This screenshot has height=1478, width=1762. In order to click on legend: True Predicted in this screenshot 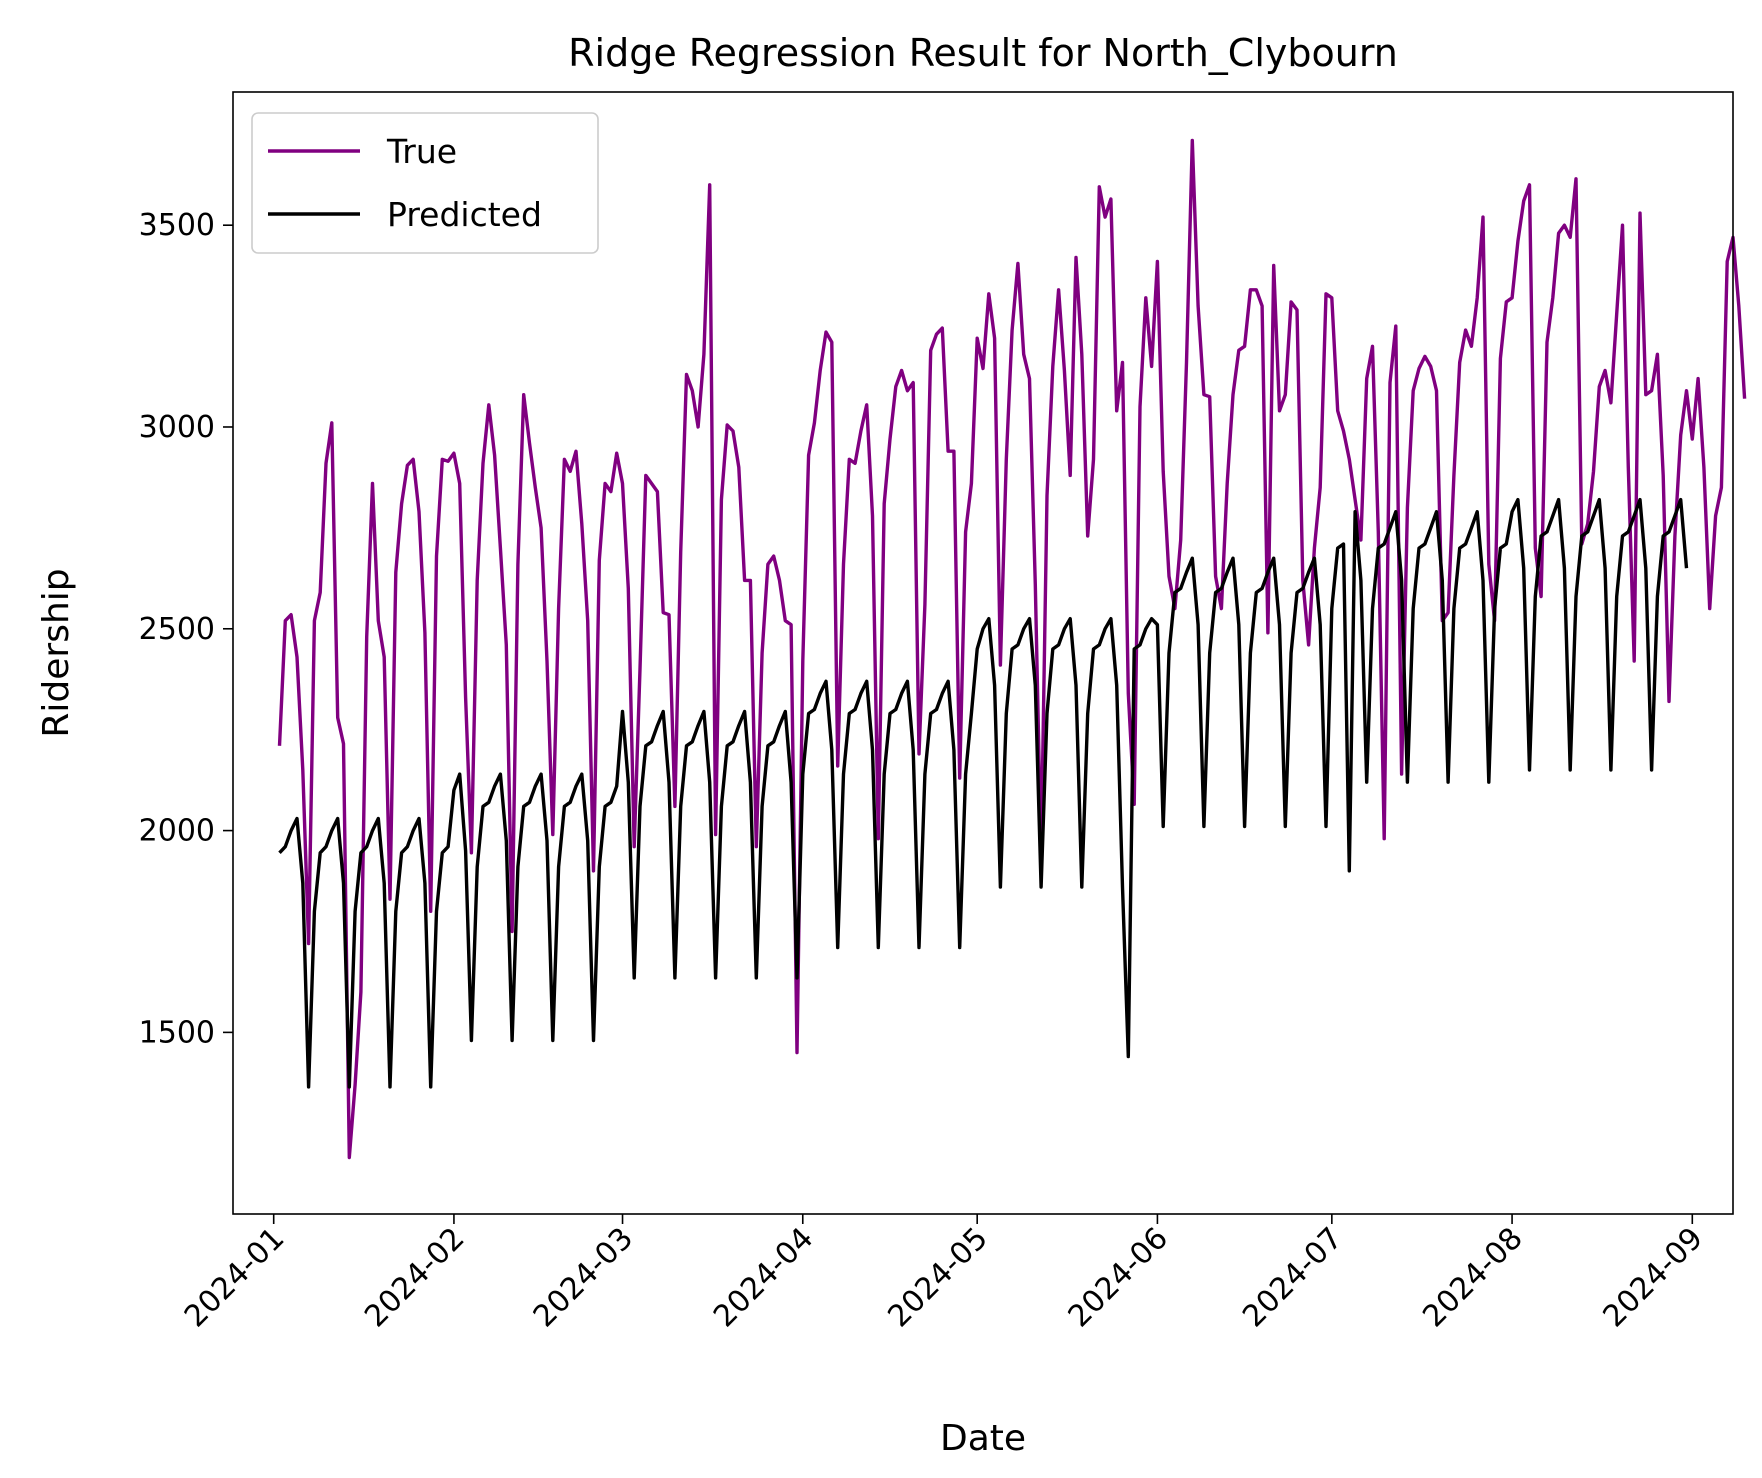, I will do `click(425, 183)`.